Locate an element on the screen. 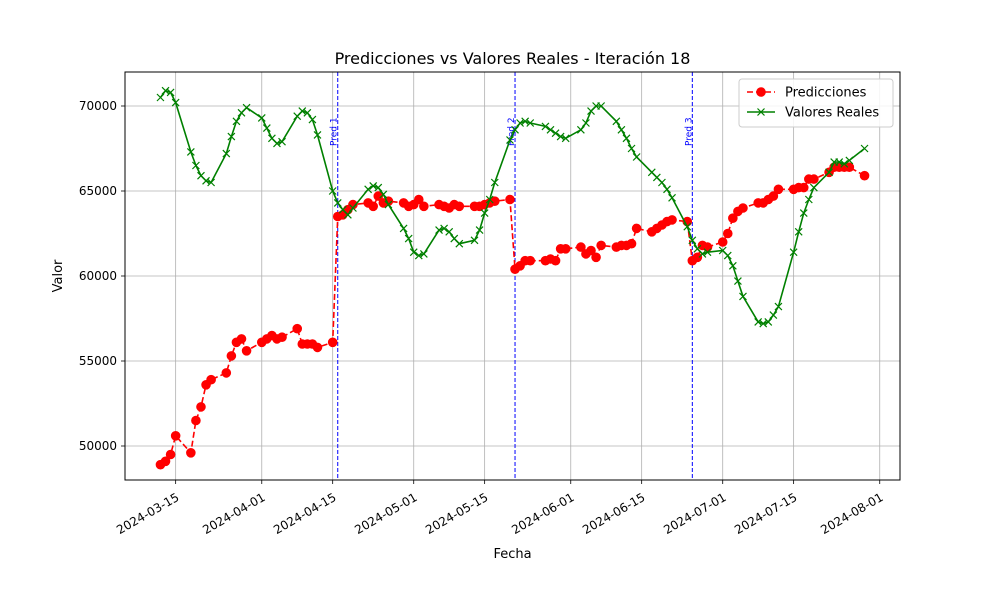  y-tick-label: 55000 is located at coordinates (98, 361).